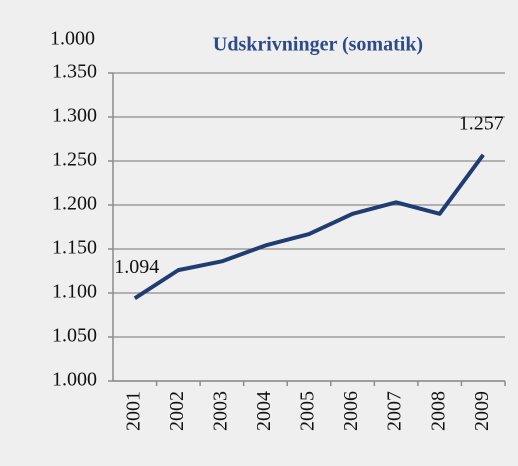 The image size is (518, 466). What do you see at coordinates (481, 123) in the screenshot?
I see `data-label: 1.257` at bounding box center [481, 123].